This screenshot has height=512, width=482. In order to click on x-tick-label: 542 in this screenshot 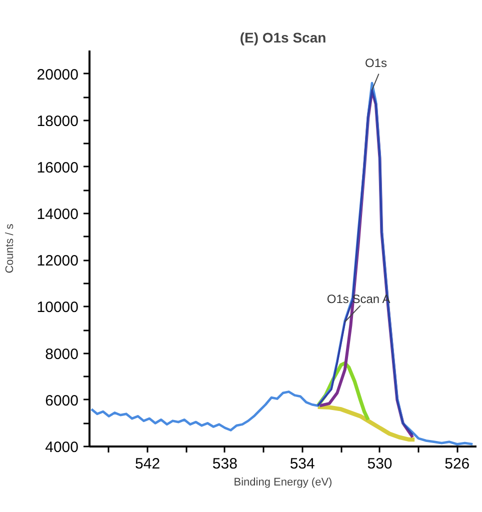, I will do `click(147, 464)`.